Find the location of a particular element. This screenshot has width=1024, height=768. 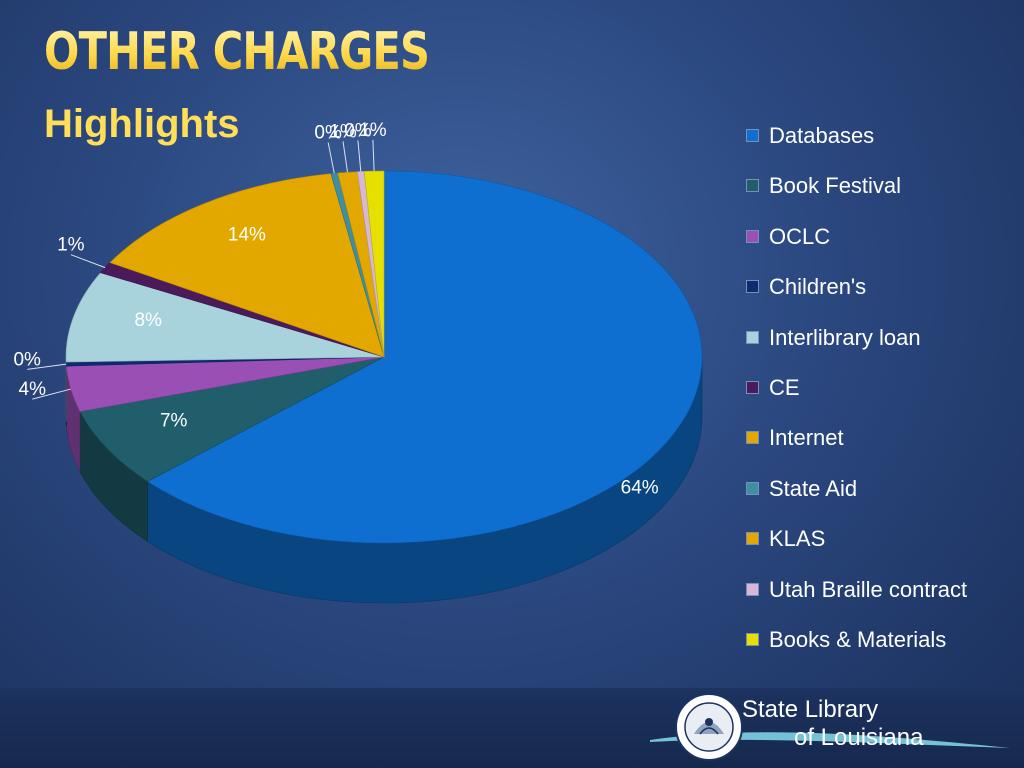

data-label-databases: 64% is located at coordinates (640, 488).